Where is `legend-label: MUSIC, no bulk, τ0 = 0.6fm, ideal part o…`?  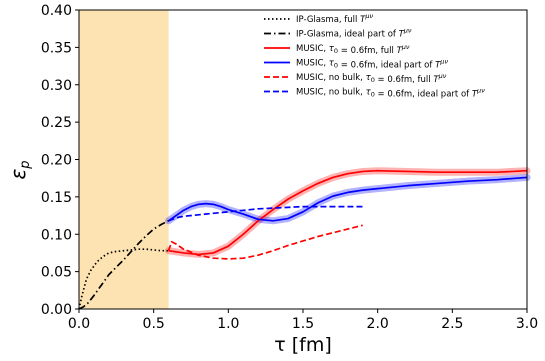
legend-label: MUSIC, no bulk, τ0 = 0.6fm, ideal part o… is located at coordinates (390, 93).